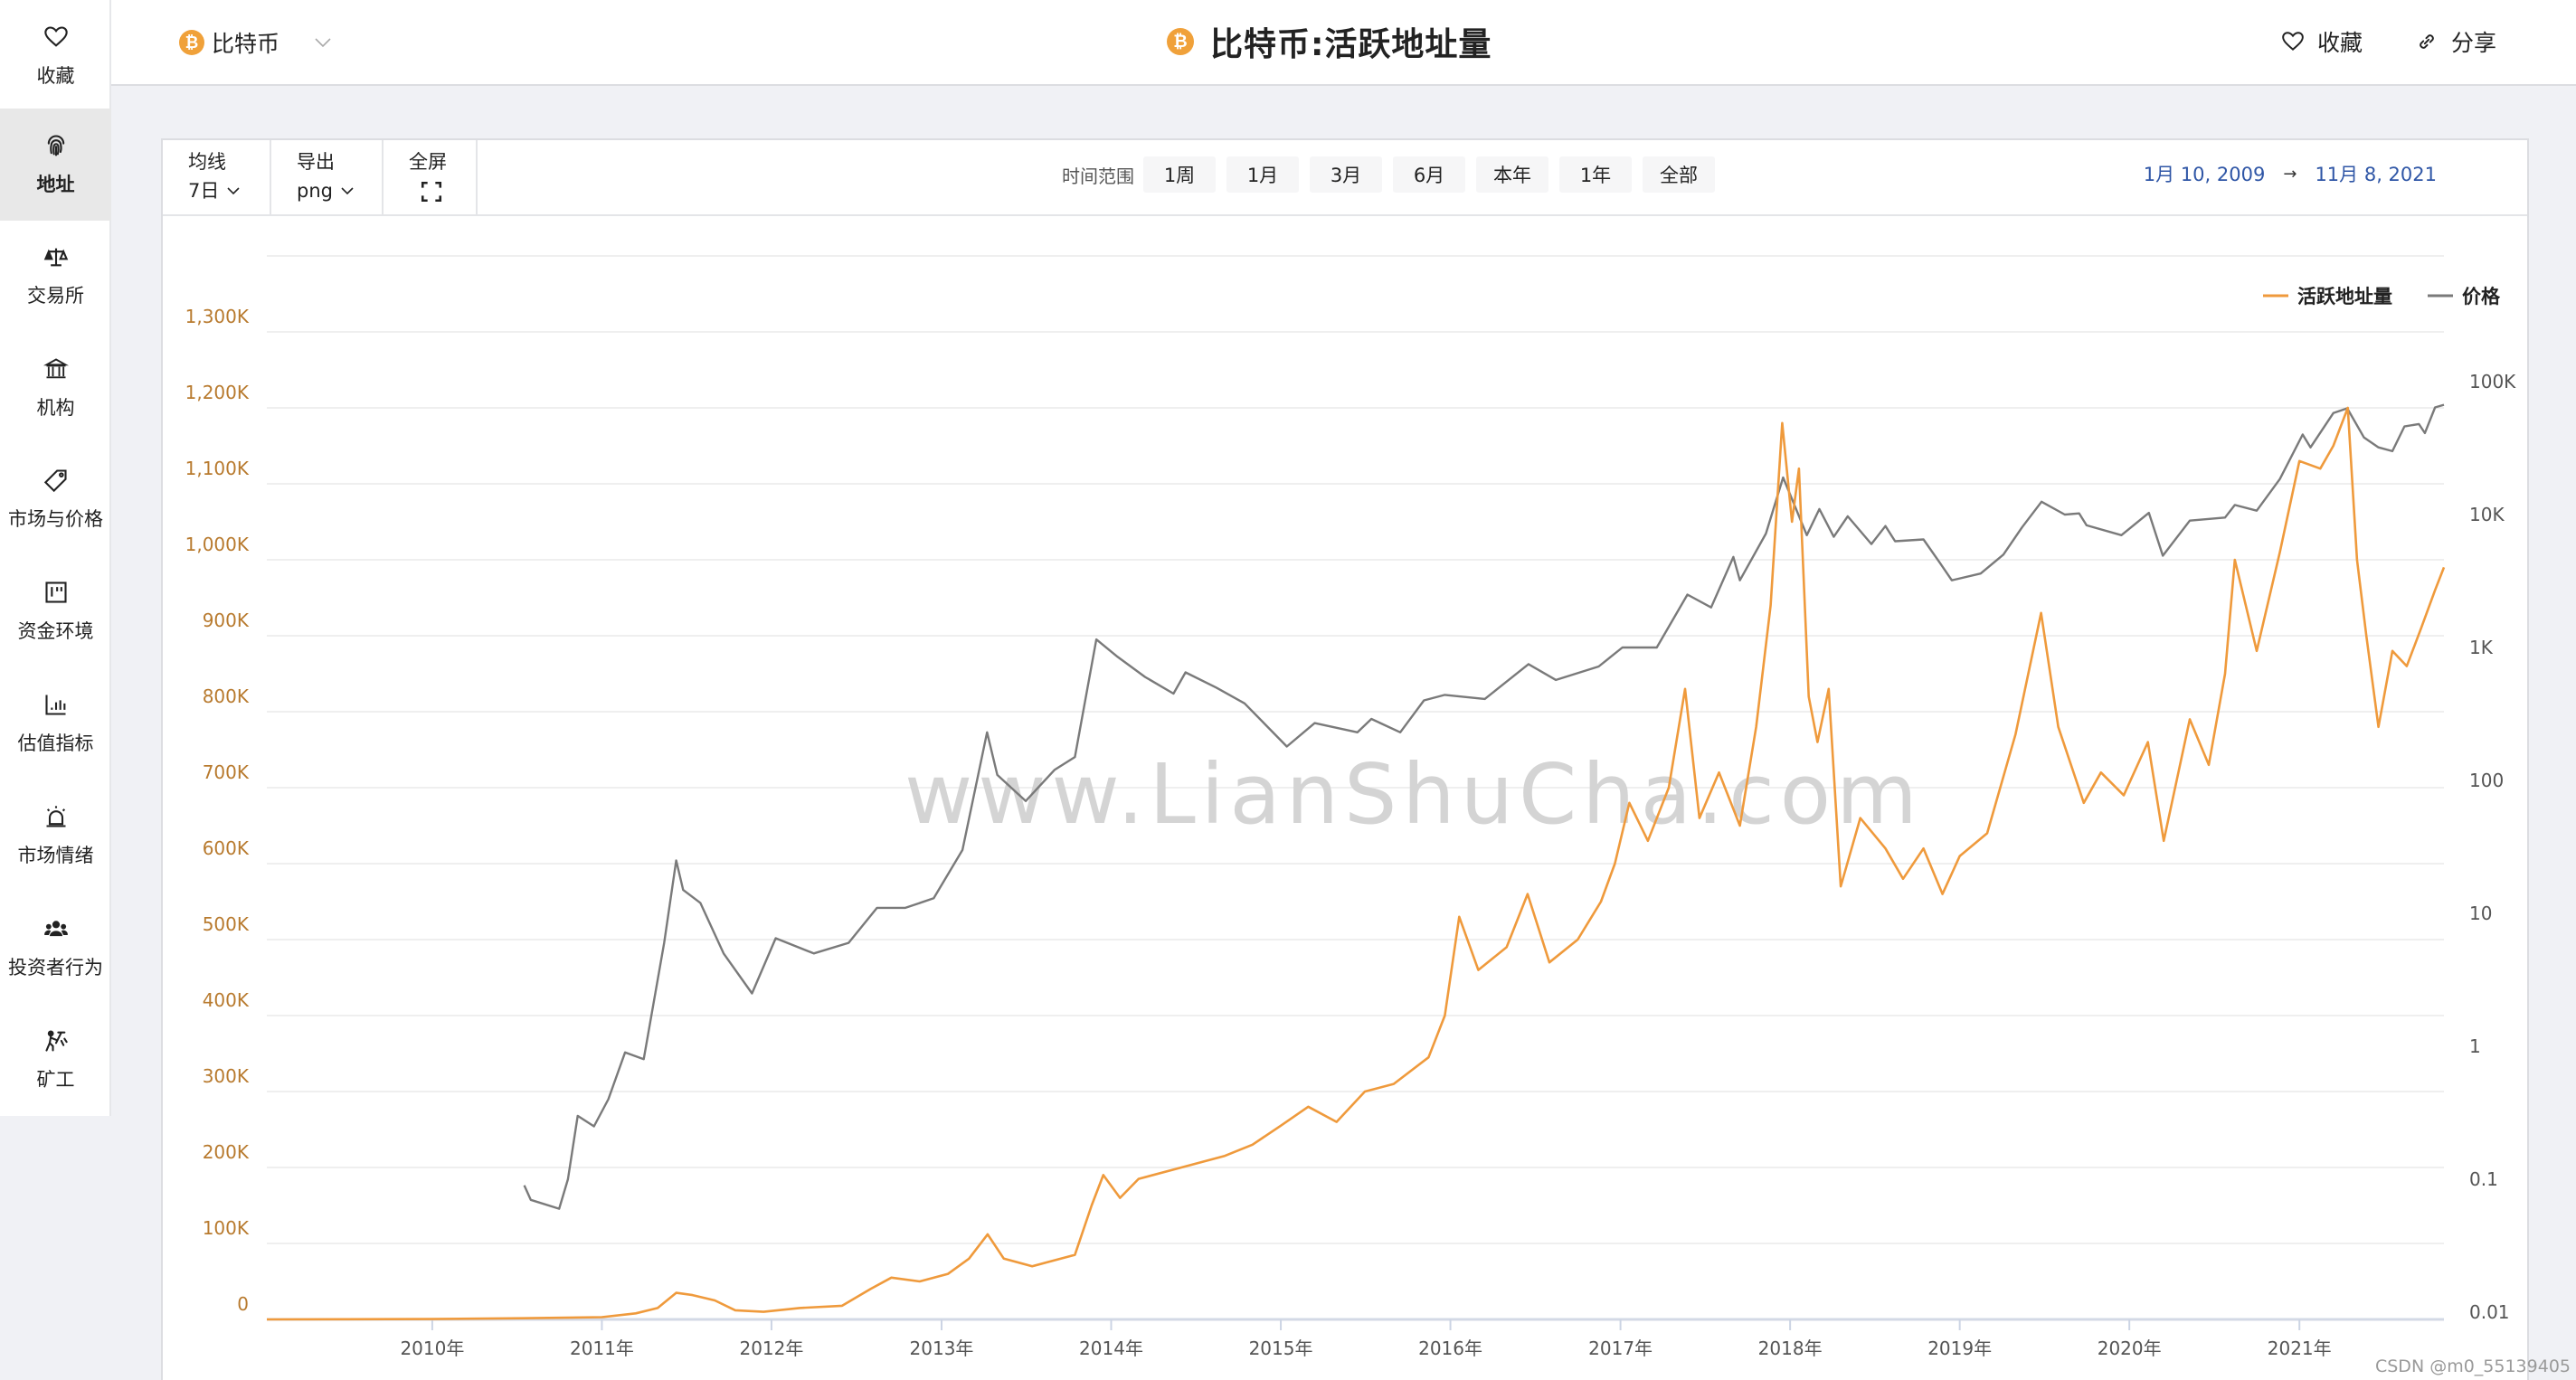 This screenshot has height=1380, width=2576. I want to click on svg-text: 活跃地址量, so click(2345, 296).